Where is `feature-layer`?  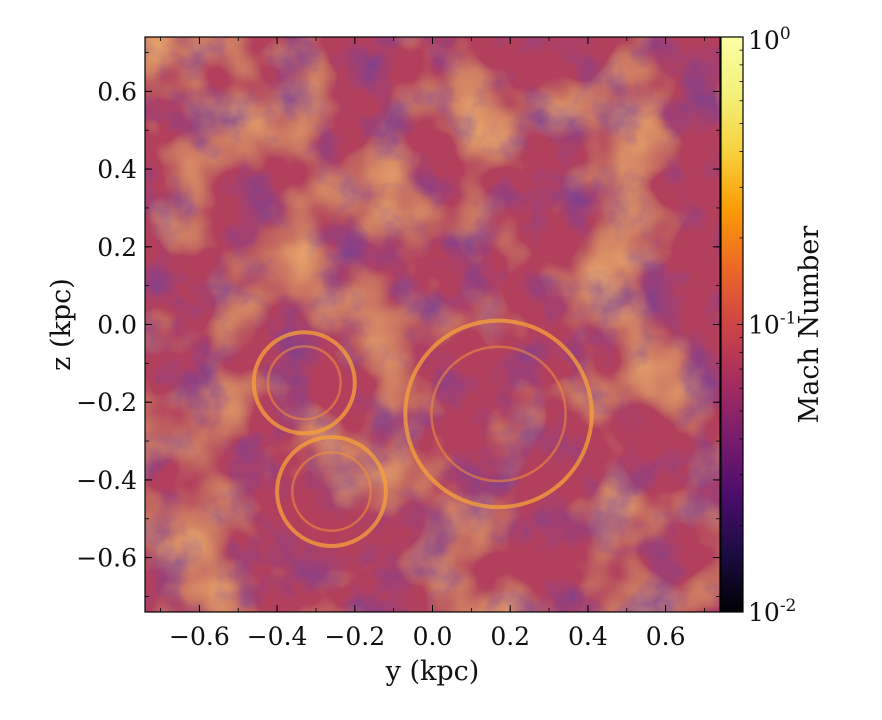
feature-layer is located at coordinates (422, 433).